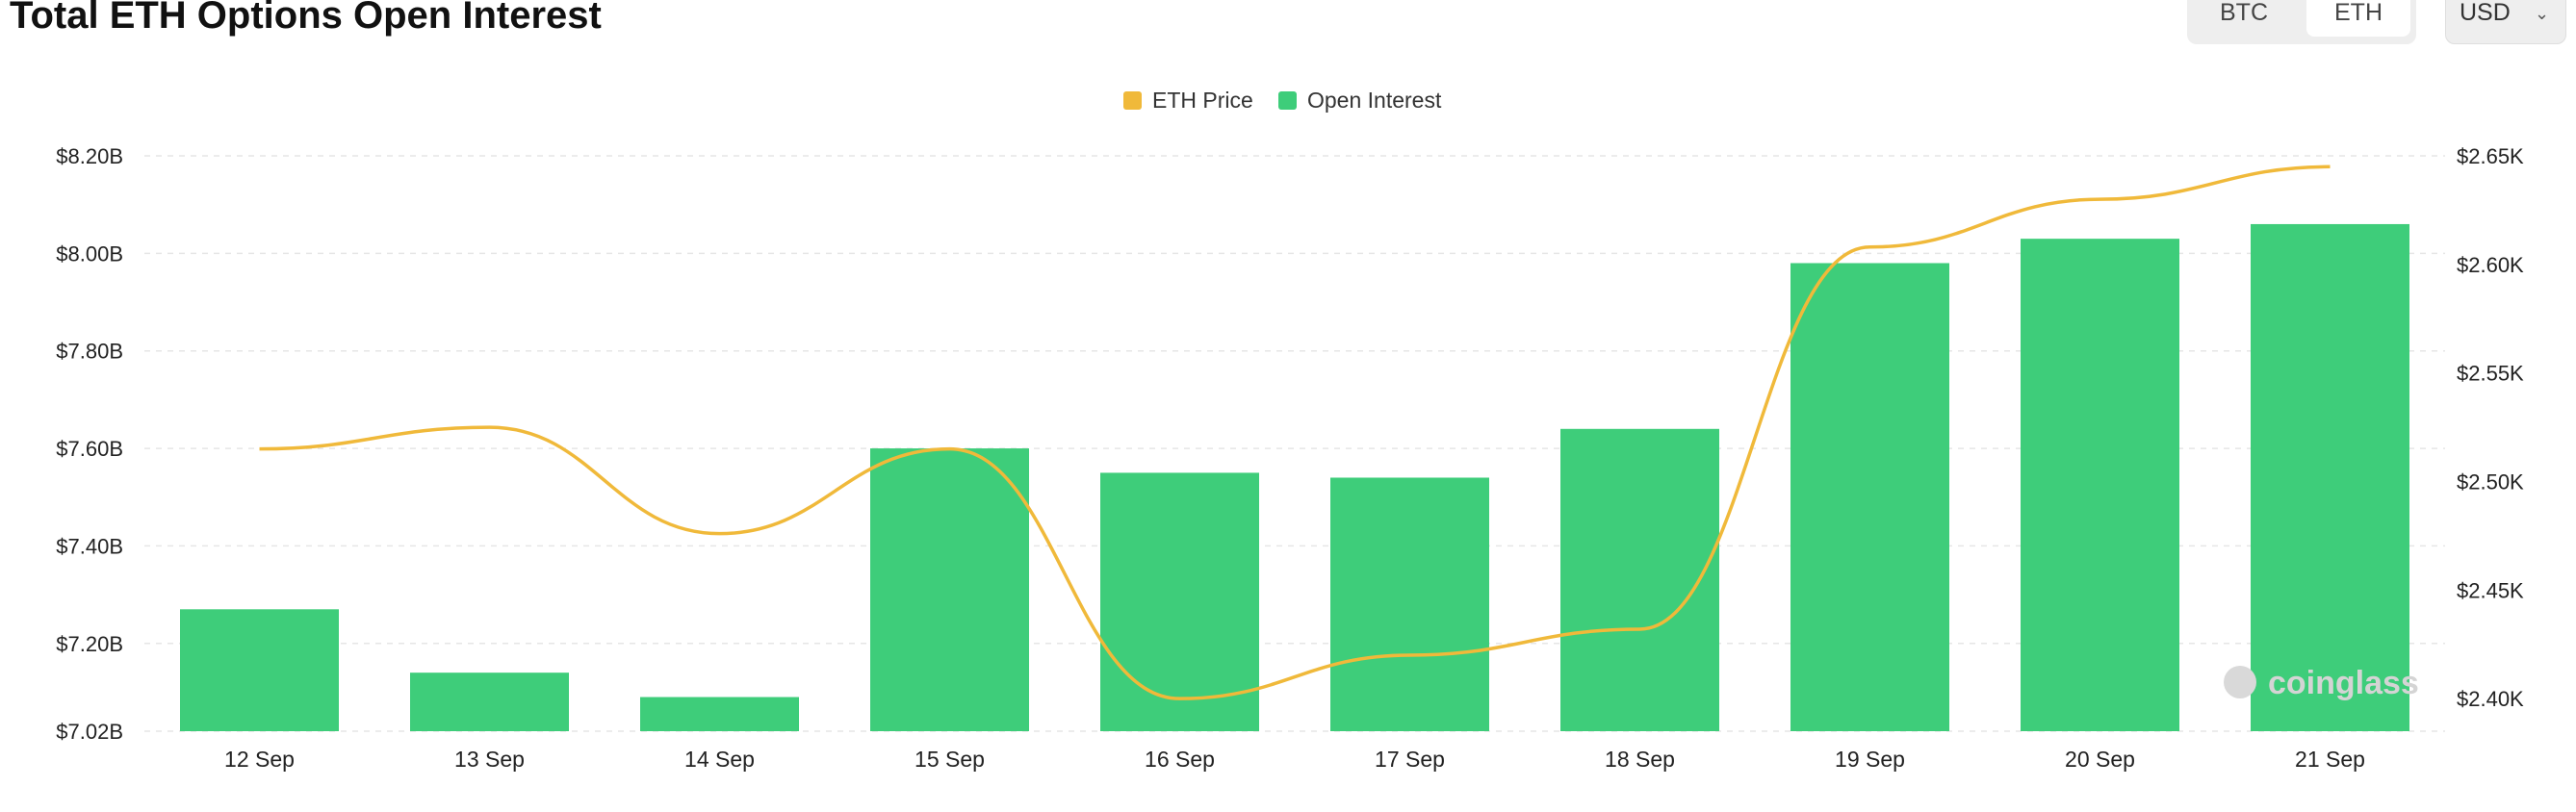 Image resolution: width=2576 pixels, height=812 pixels. Describe the element at coordinates (2486, 13) in the screenshot. I see `currency-value: USD` at that location.